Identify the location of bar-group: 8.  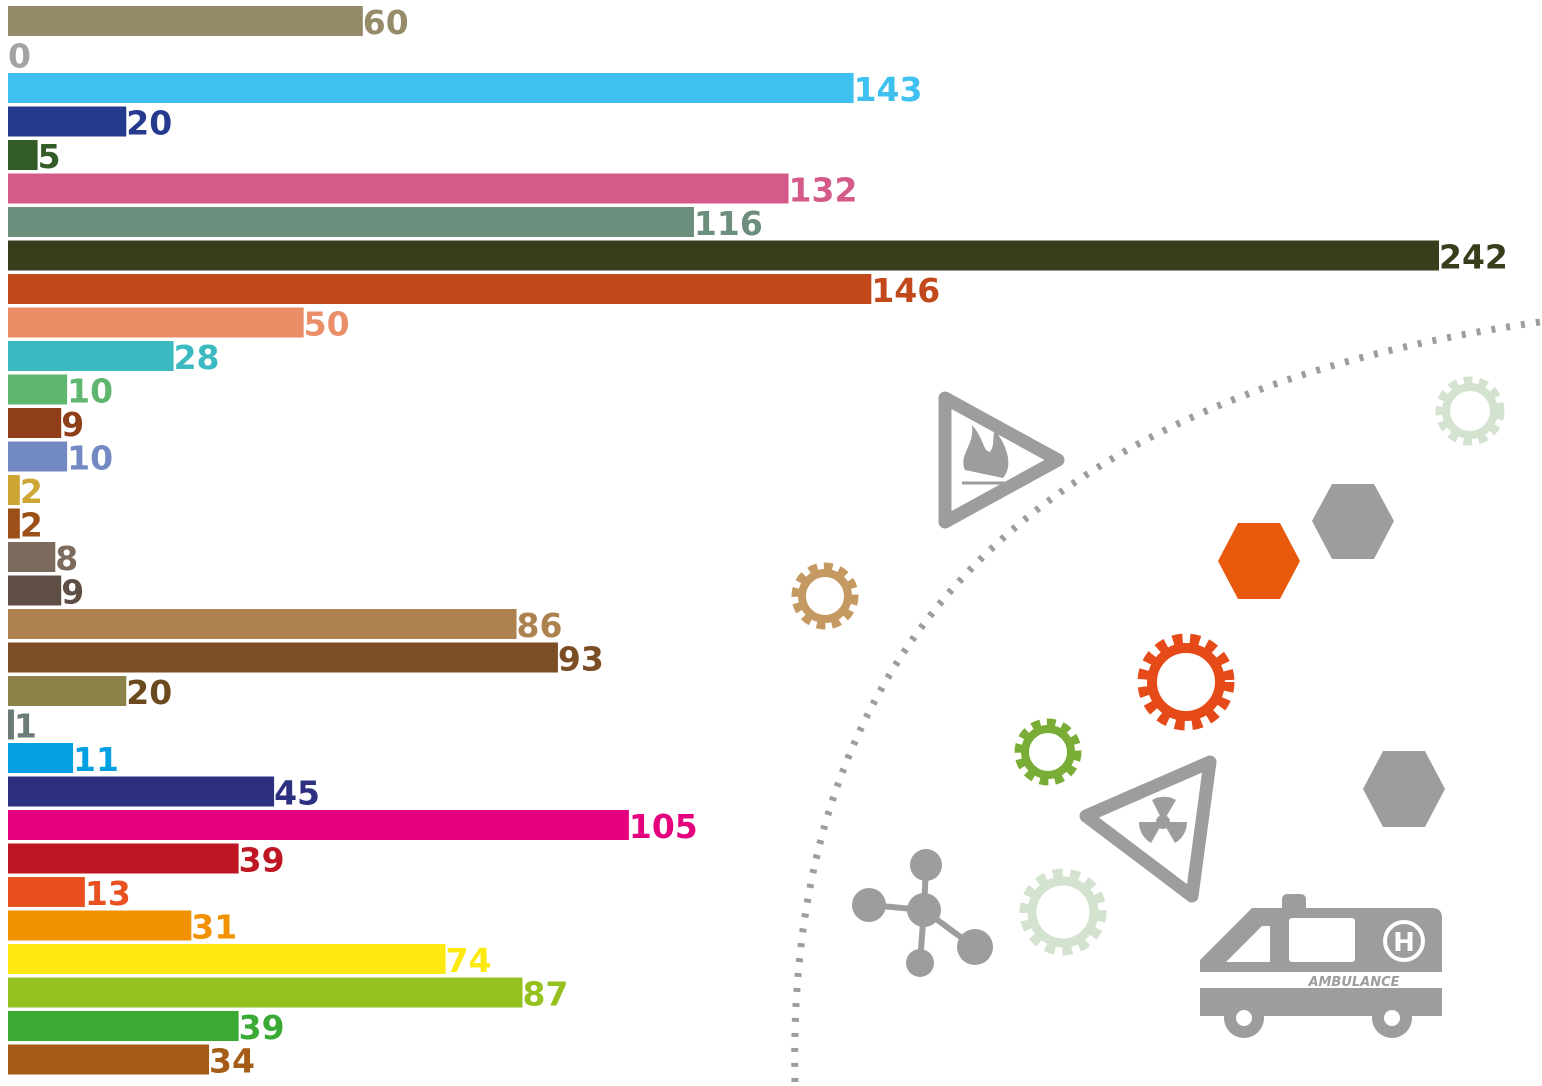
(43, 558).